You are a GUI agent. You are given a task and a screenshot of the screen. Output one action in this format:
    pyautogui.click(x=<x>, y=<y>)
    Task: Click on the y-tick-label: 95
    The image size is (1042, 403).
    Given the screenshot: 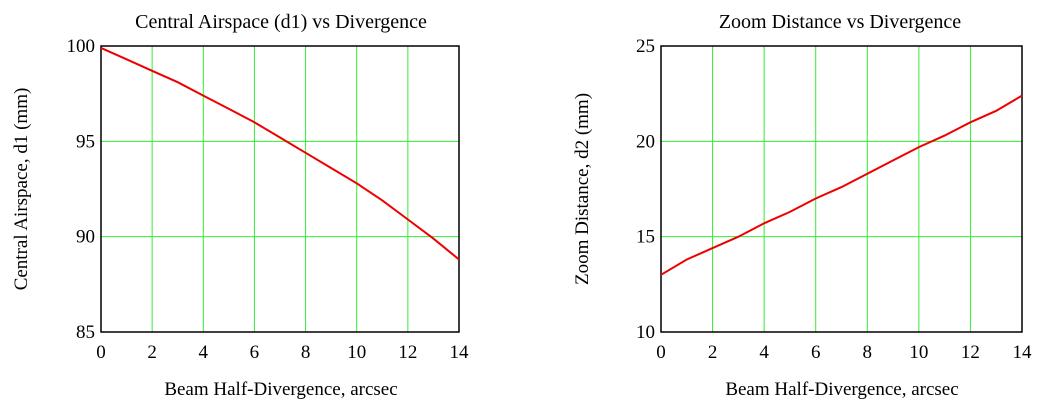 What is the action you would take?
    pyautogui.click(x=85, y=141)
    